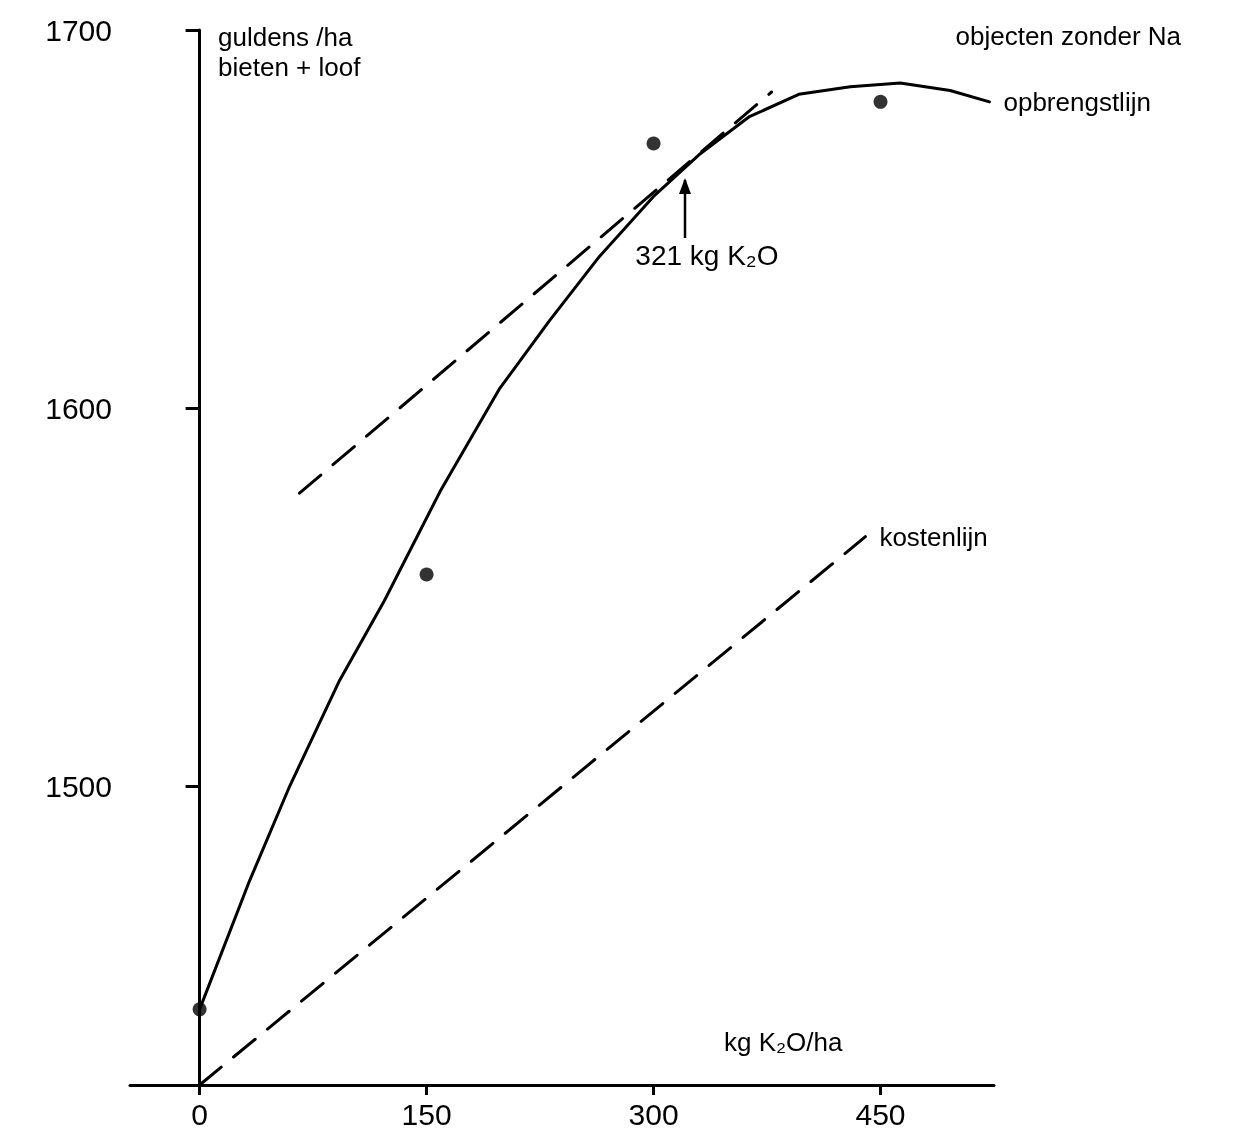 The width and height of the screenshot is (1236, 1132). Describe the element at coordinates (707, 256) in the screenshot. I see `annotation: 321 kg K₂O` at that location.